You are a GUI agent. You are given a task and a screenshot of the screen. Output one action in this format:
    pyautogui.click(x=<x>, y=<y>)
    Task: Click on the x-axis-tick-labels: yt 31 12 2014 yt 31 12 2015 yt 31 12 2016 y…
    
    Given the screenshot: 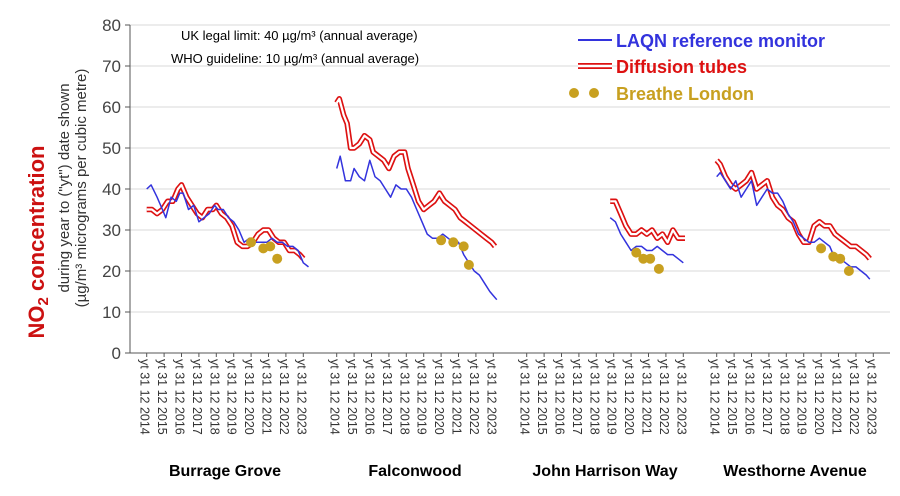 What is the action you would take?
    pyautogui.click(x=508, y=394)
    